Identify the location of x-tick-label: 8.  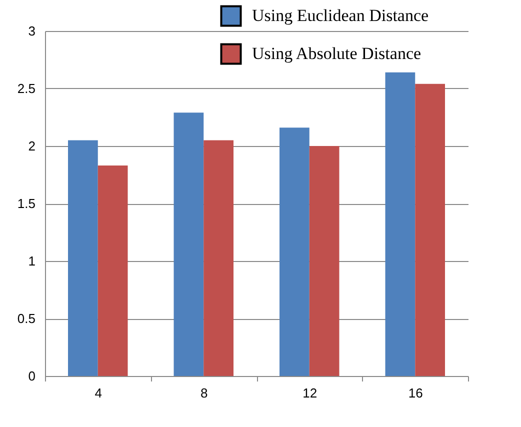
(204, 393).